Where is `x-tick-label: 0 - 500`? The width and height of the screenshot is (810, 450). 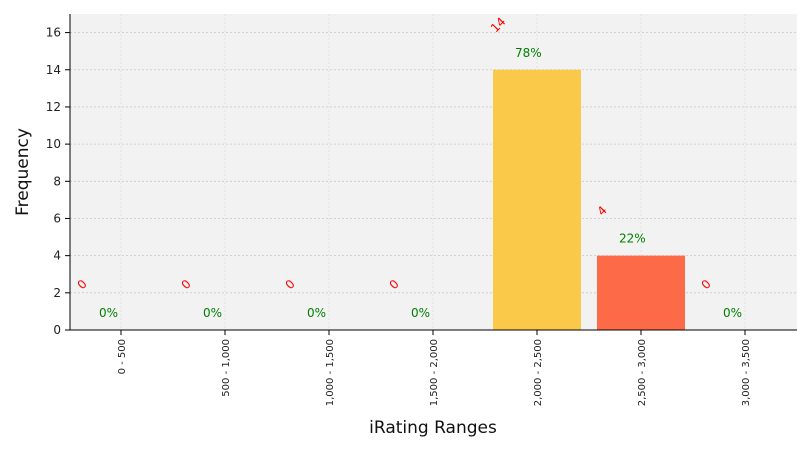
x-tick-label: 0 - 500 is located at coordinates (122, 356).